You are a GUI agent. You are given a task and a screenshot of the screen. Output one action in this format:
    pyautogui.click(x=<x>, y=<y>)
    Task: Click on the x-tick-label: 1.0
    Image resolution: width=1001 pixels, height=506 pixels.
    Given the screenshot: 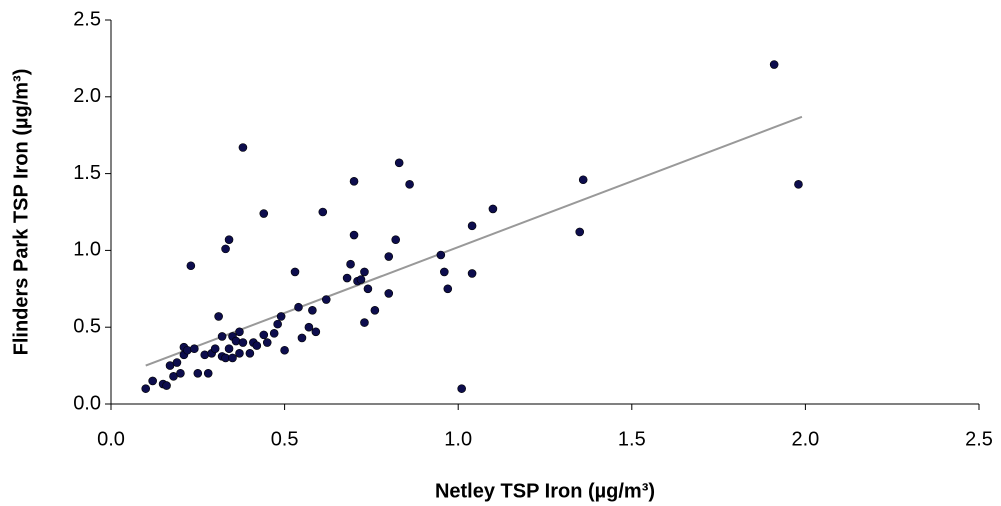 What is the action you would take?
    pyautogui.click(x=458, y=439)
    